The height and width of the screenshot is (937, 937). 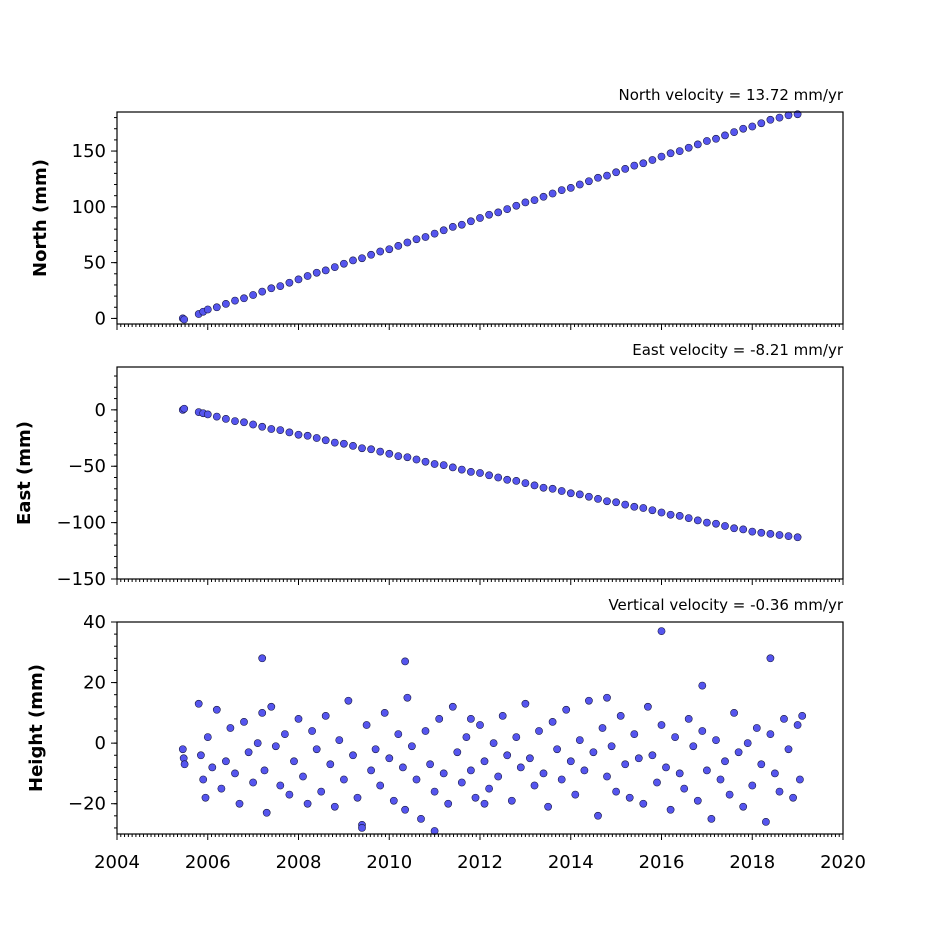 I want to click on x-tick-label: 2004, so click(x=117, y=862).